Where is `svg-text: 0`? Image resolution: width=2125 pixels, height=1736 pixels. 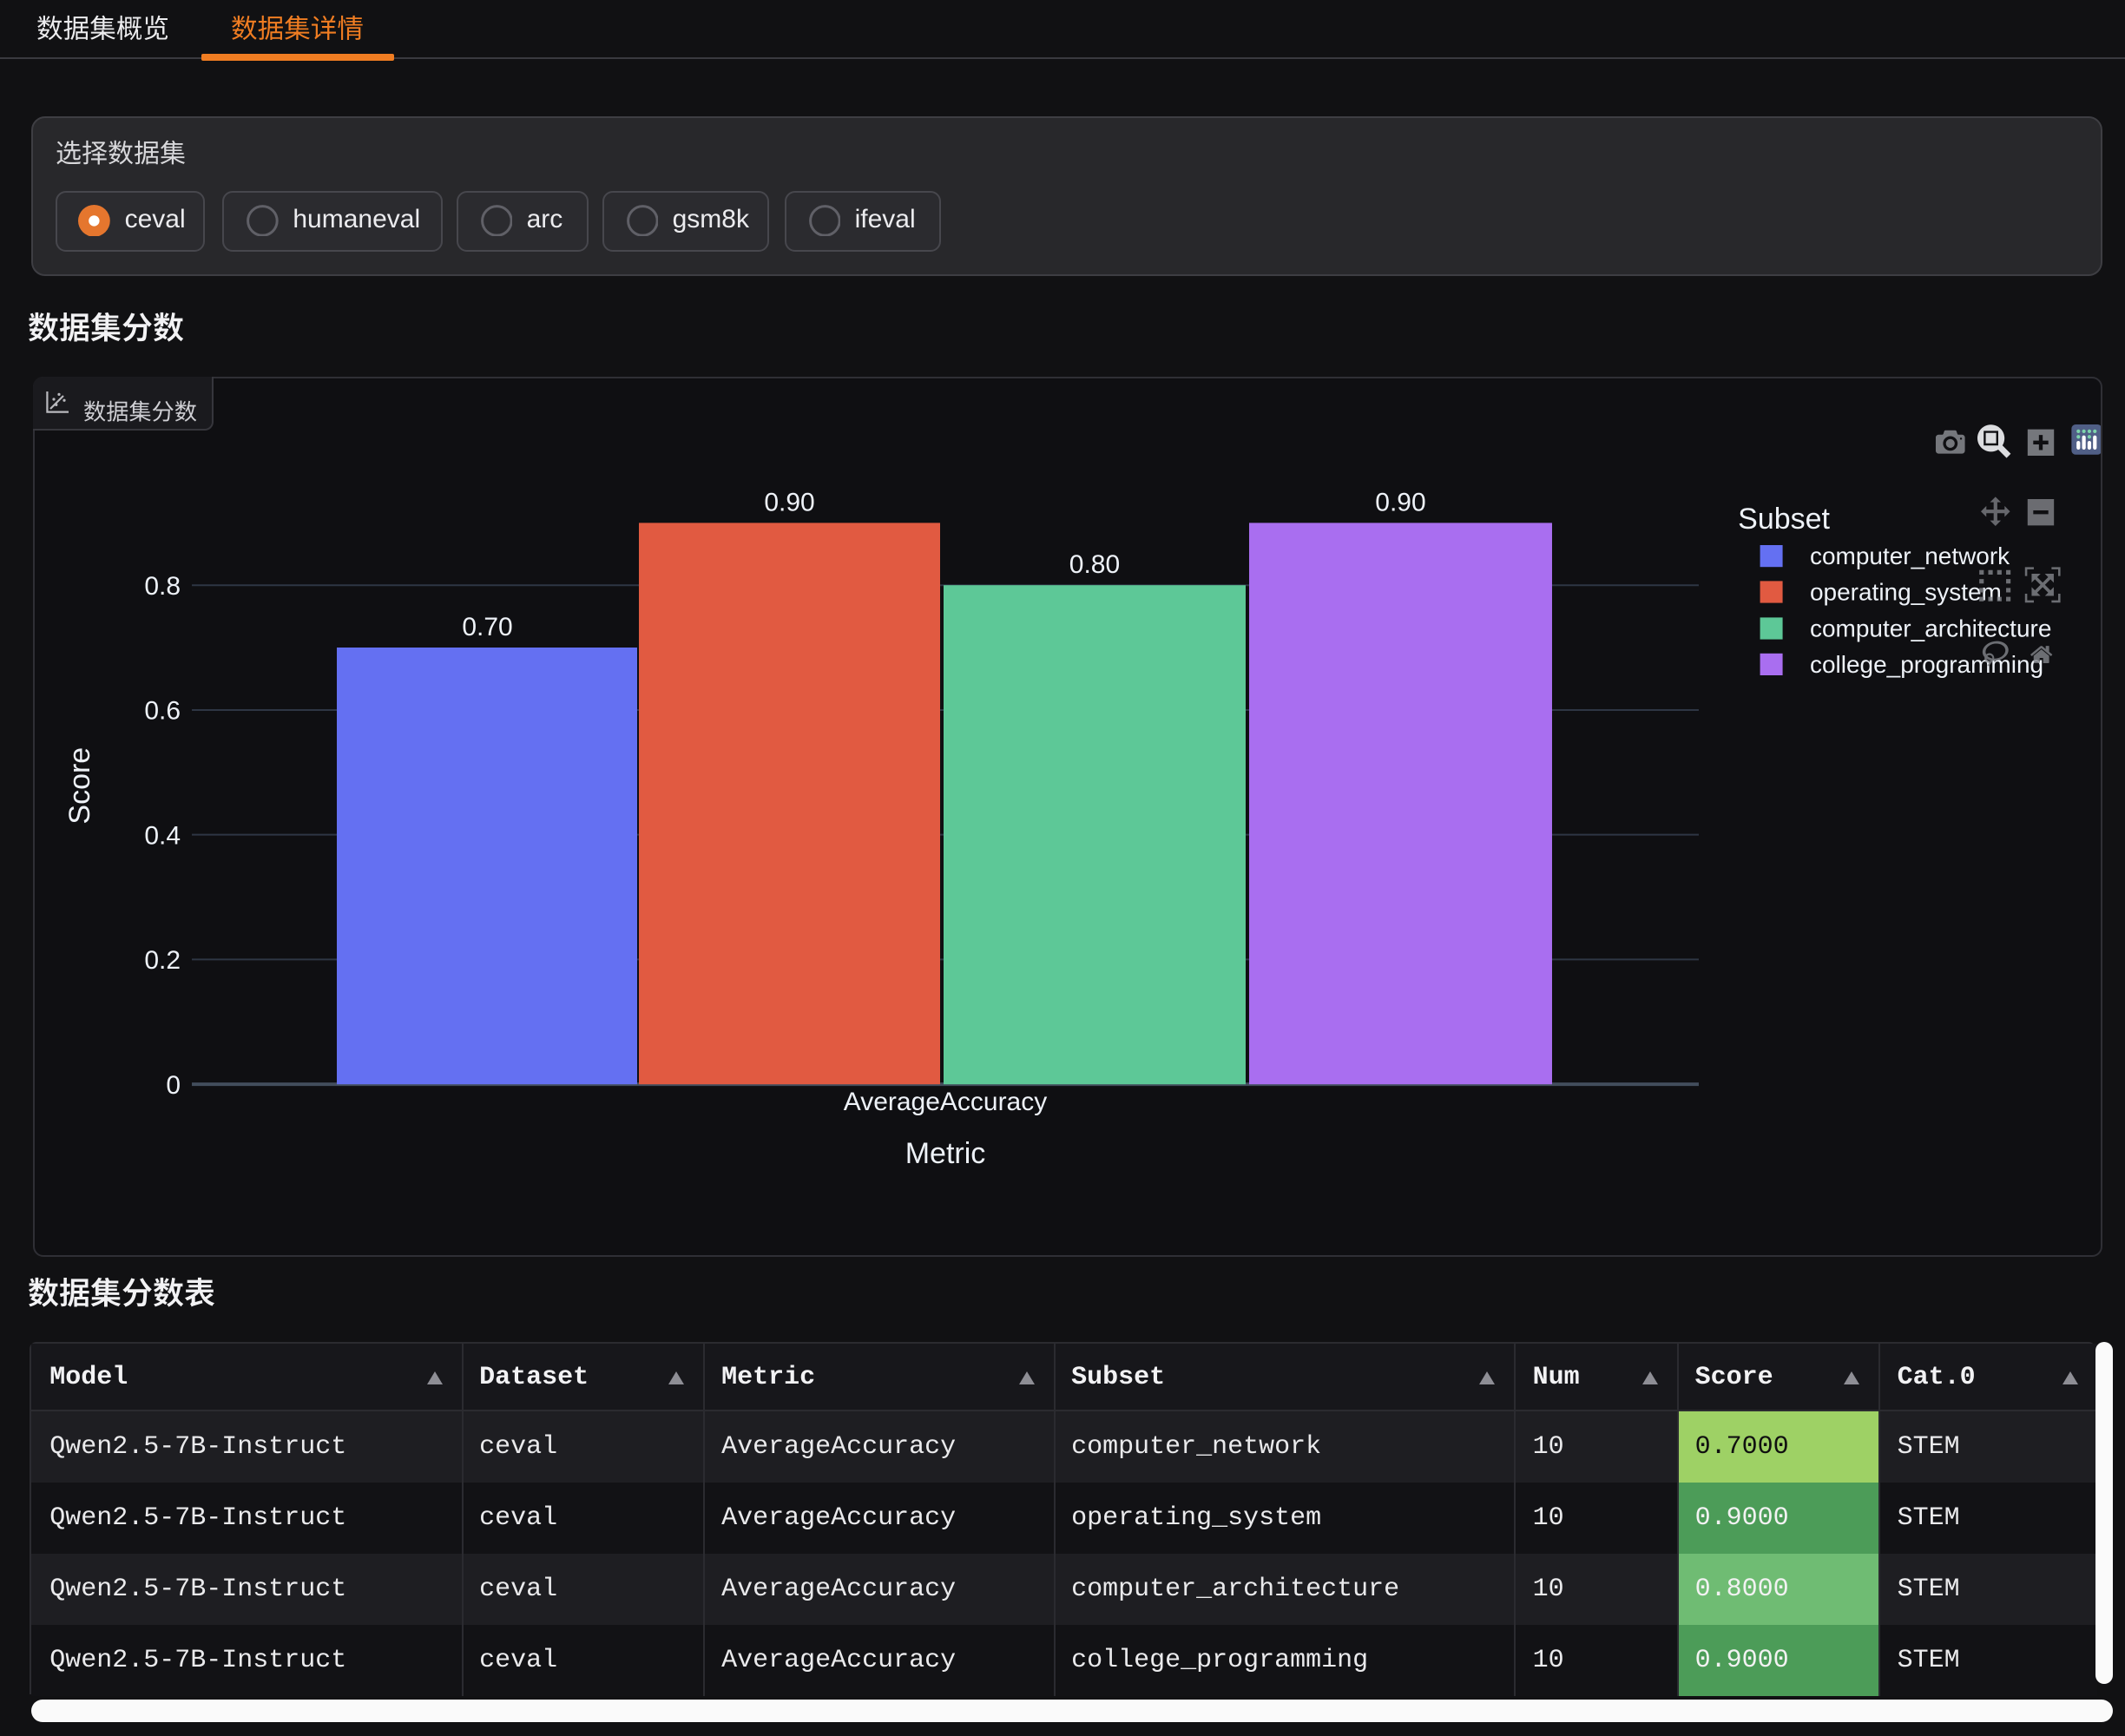 svg-text: 0 is located at coordinates (172, 1086).